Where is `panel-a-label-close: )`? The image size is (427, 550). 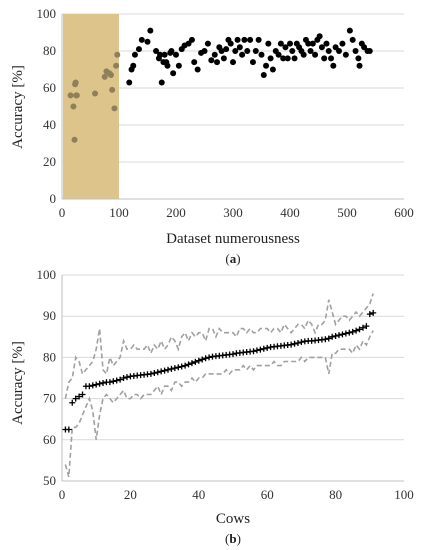 panel-a-label-close: ) is located at coordinates (238, 258).